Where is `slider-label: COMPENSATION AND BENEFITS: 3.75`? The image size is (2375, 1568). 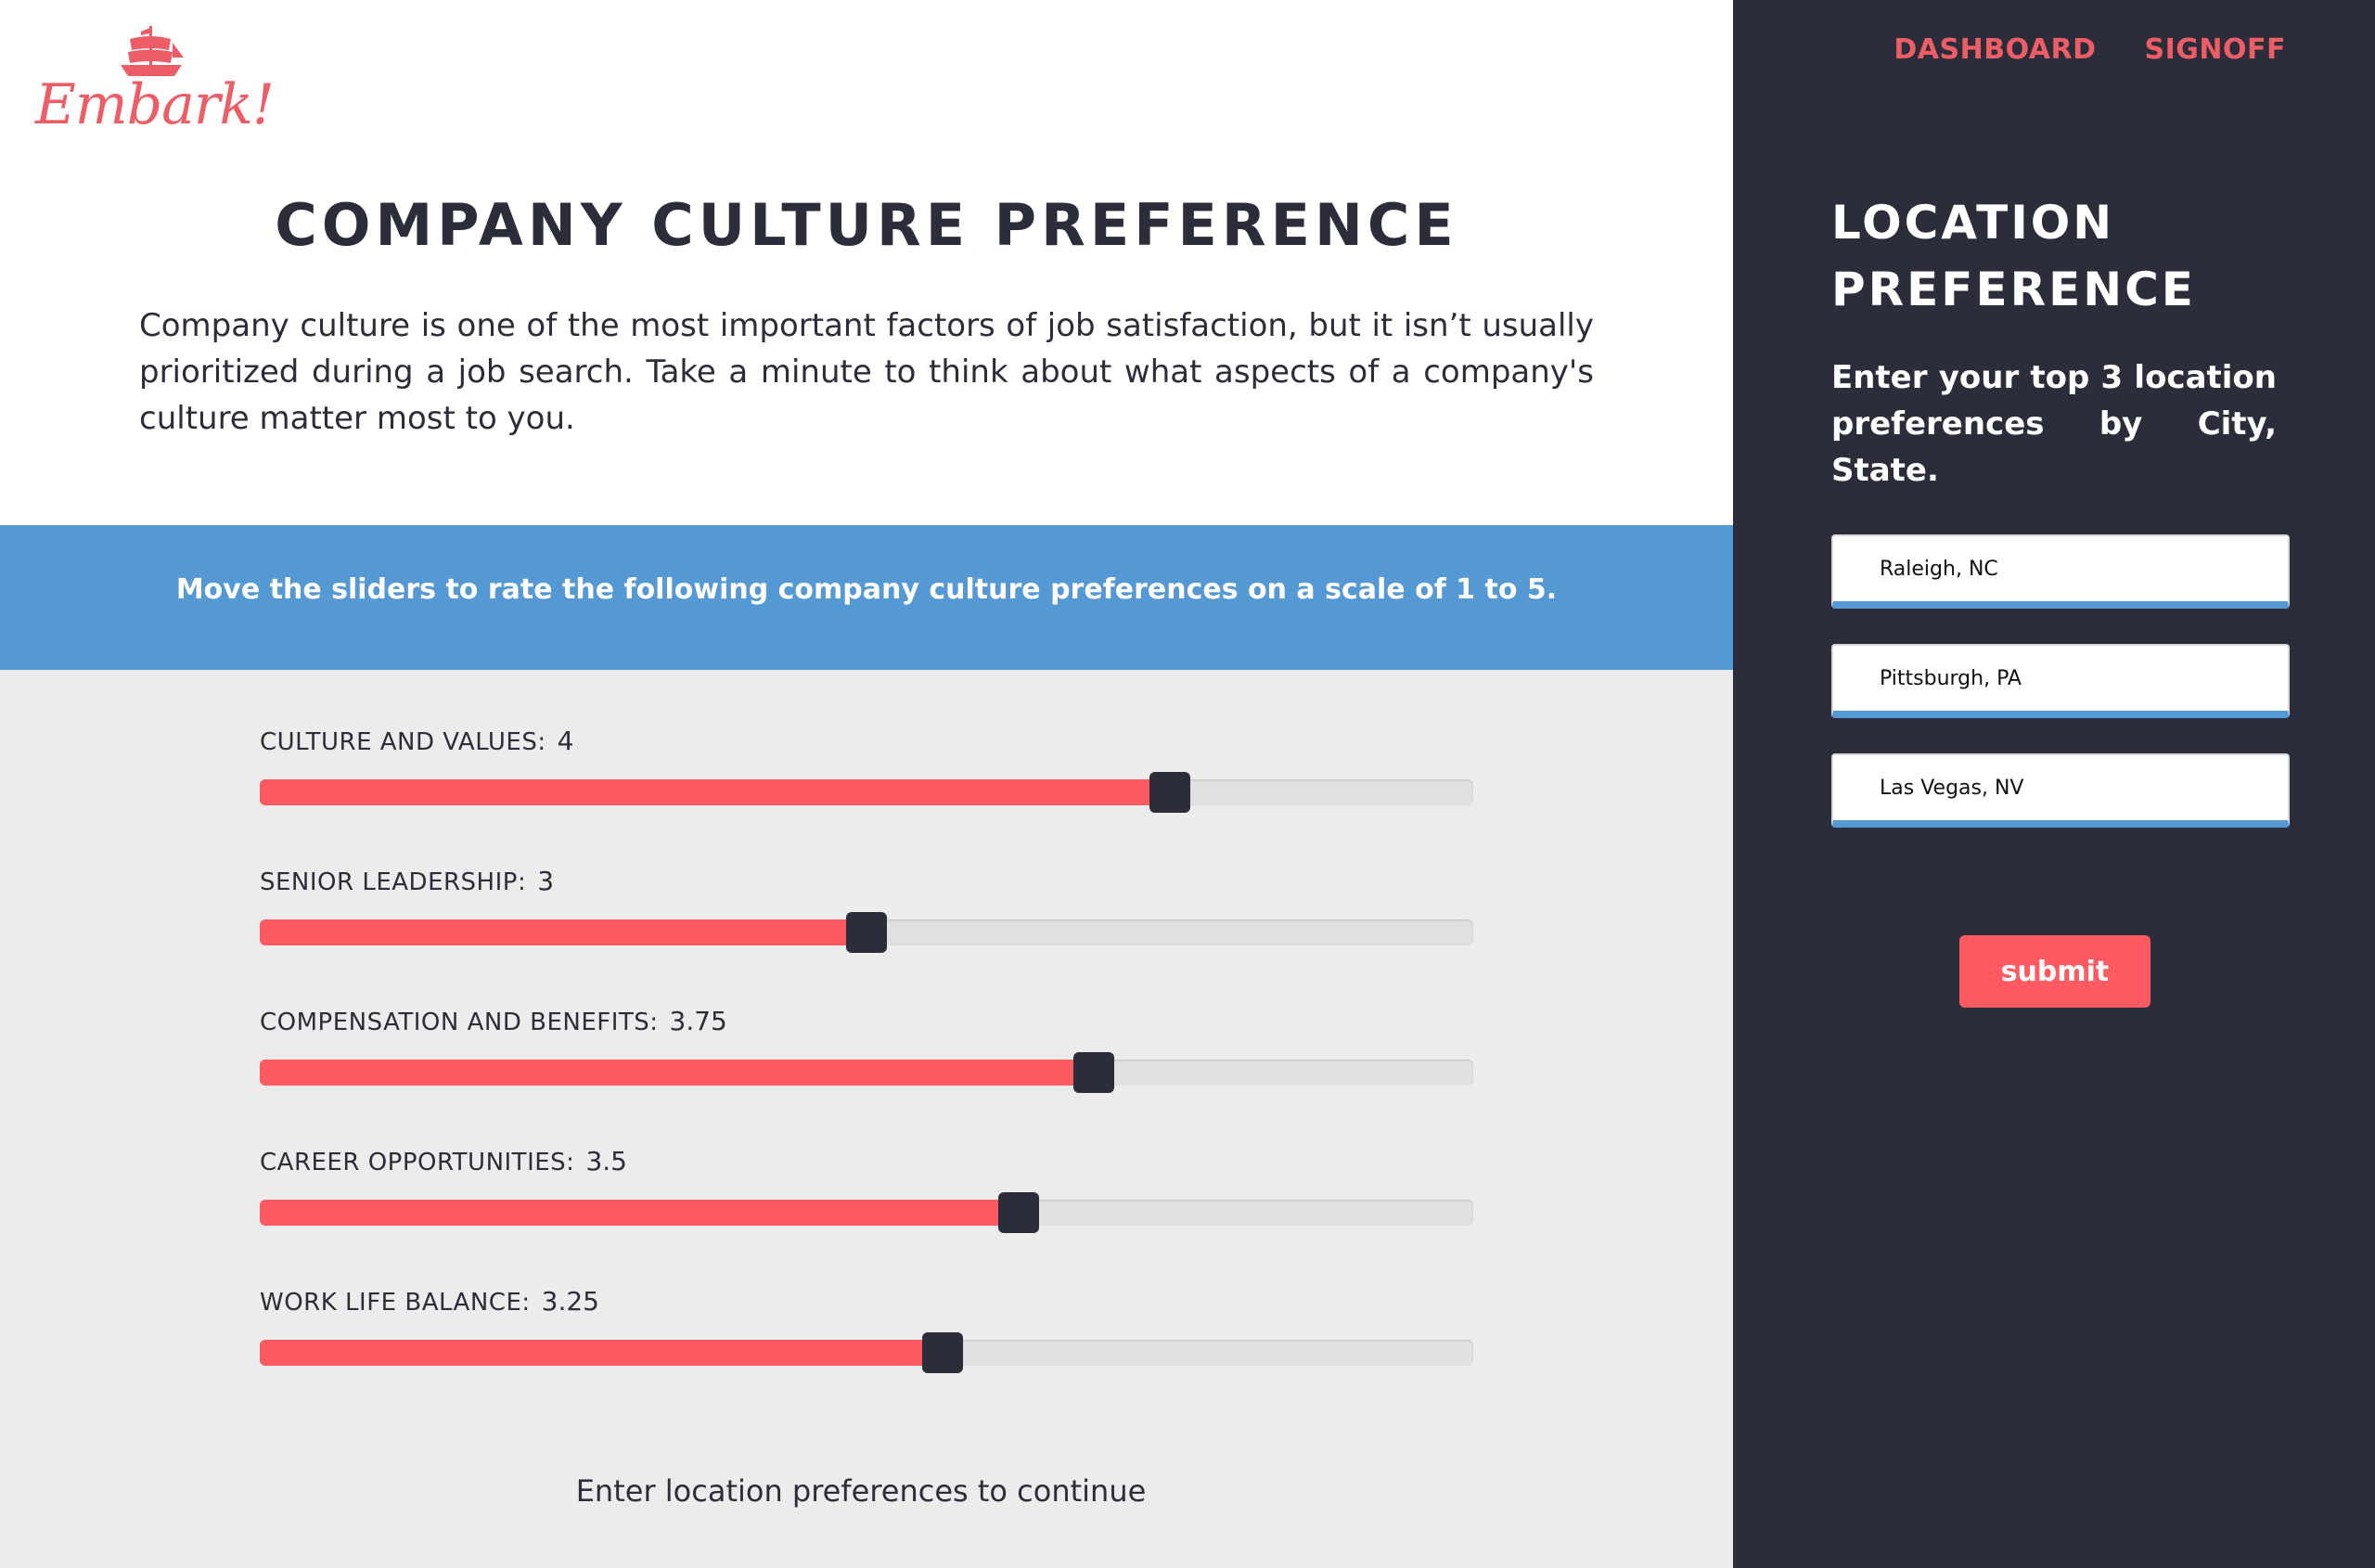 slider-label: COMPENSATION AND BENEFITS: 3.75 is located at coordinates (493, 1021).